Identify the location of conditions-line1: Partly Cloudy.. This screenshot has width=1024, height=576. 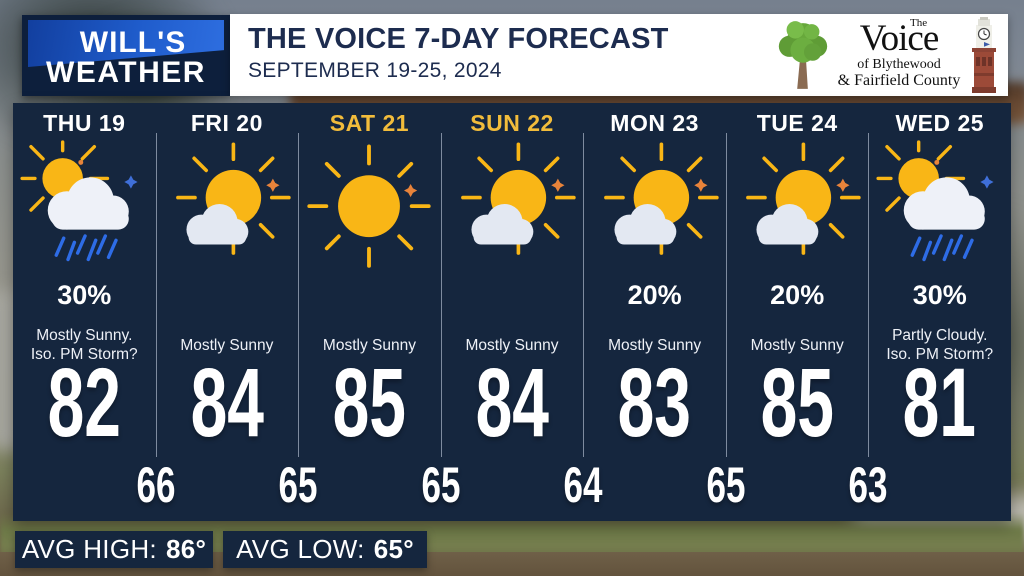
(940, 335).